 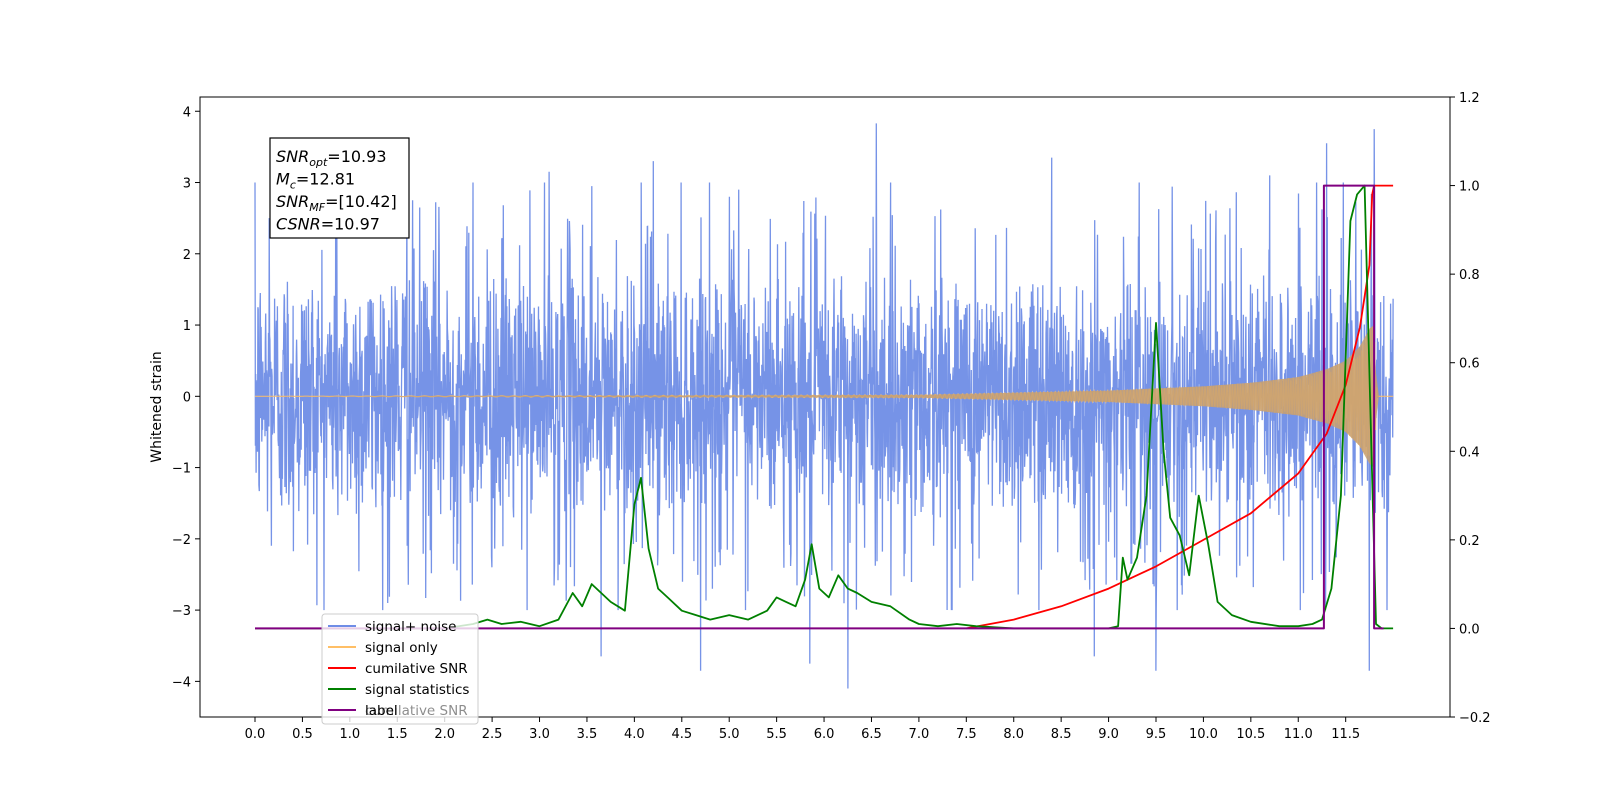 What do you see at coordinates (350, 224) in the screenshot?
I see `annotation-value: =10.97` at bounding box center [350, 224].